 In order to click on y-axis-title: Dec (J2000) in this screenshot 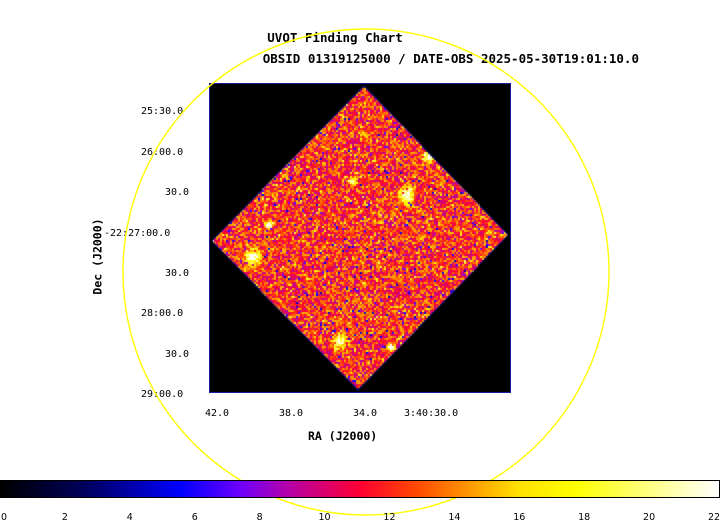, I will do `click(97, 256)`.